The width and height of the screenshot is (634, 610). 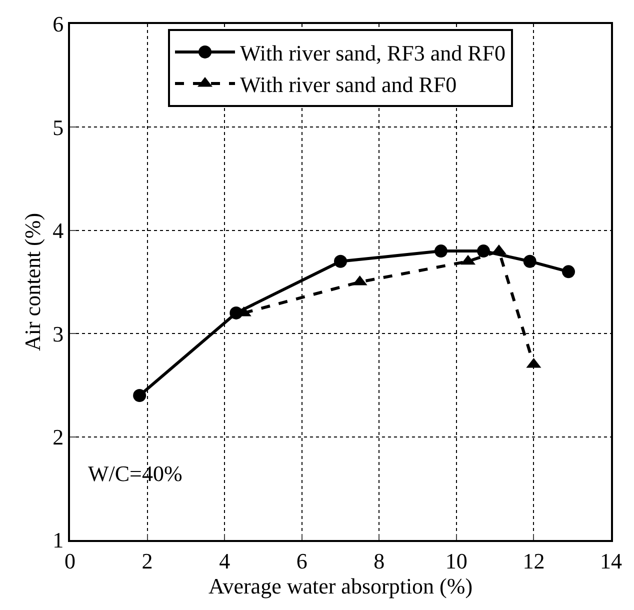 What do you see at coordinates (32, 282) in the screenshot?
I see `y-axis-title: Air content (%)` at bounding box center [32, 282].